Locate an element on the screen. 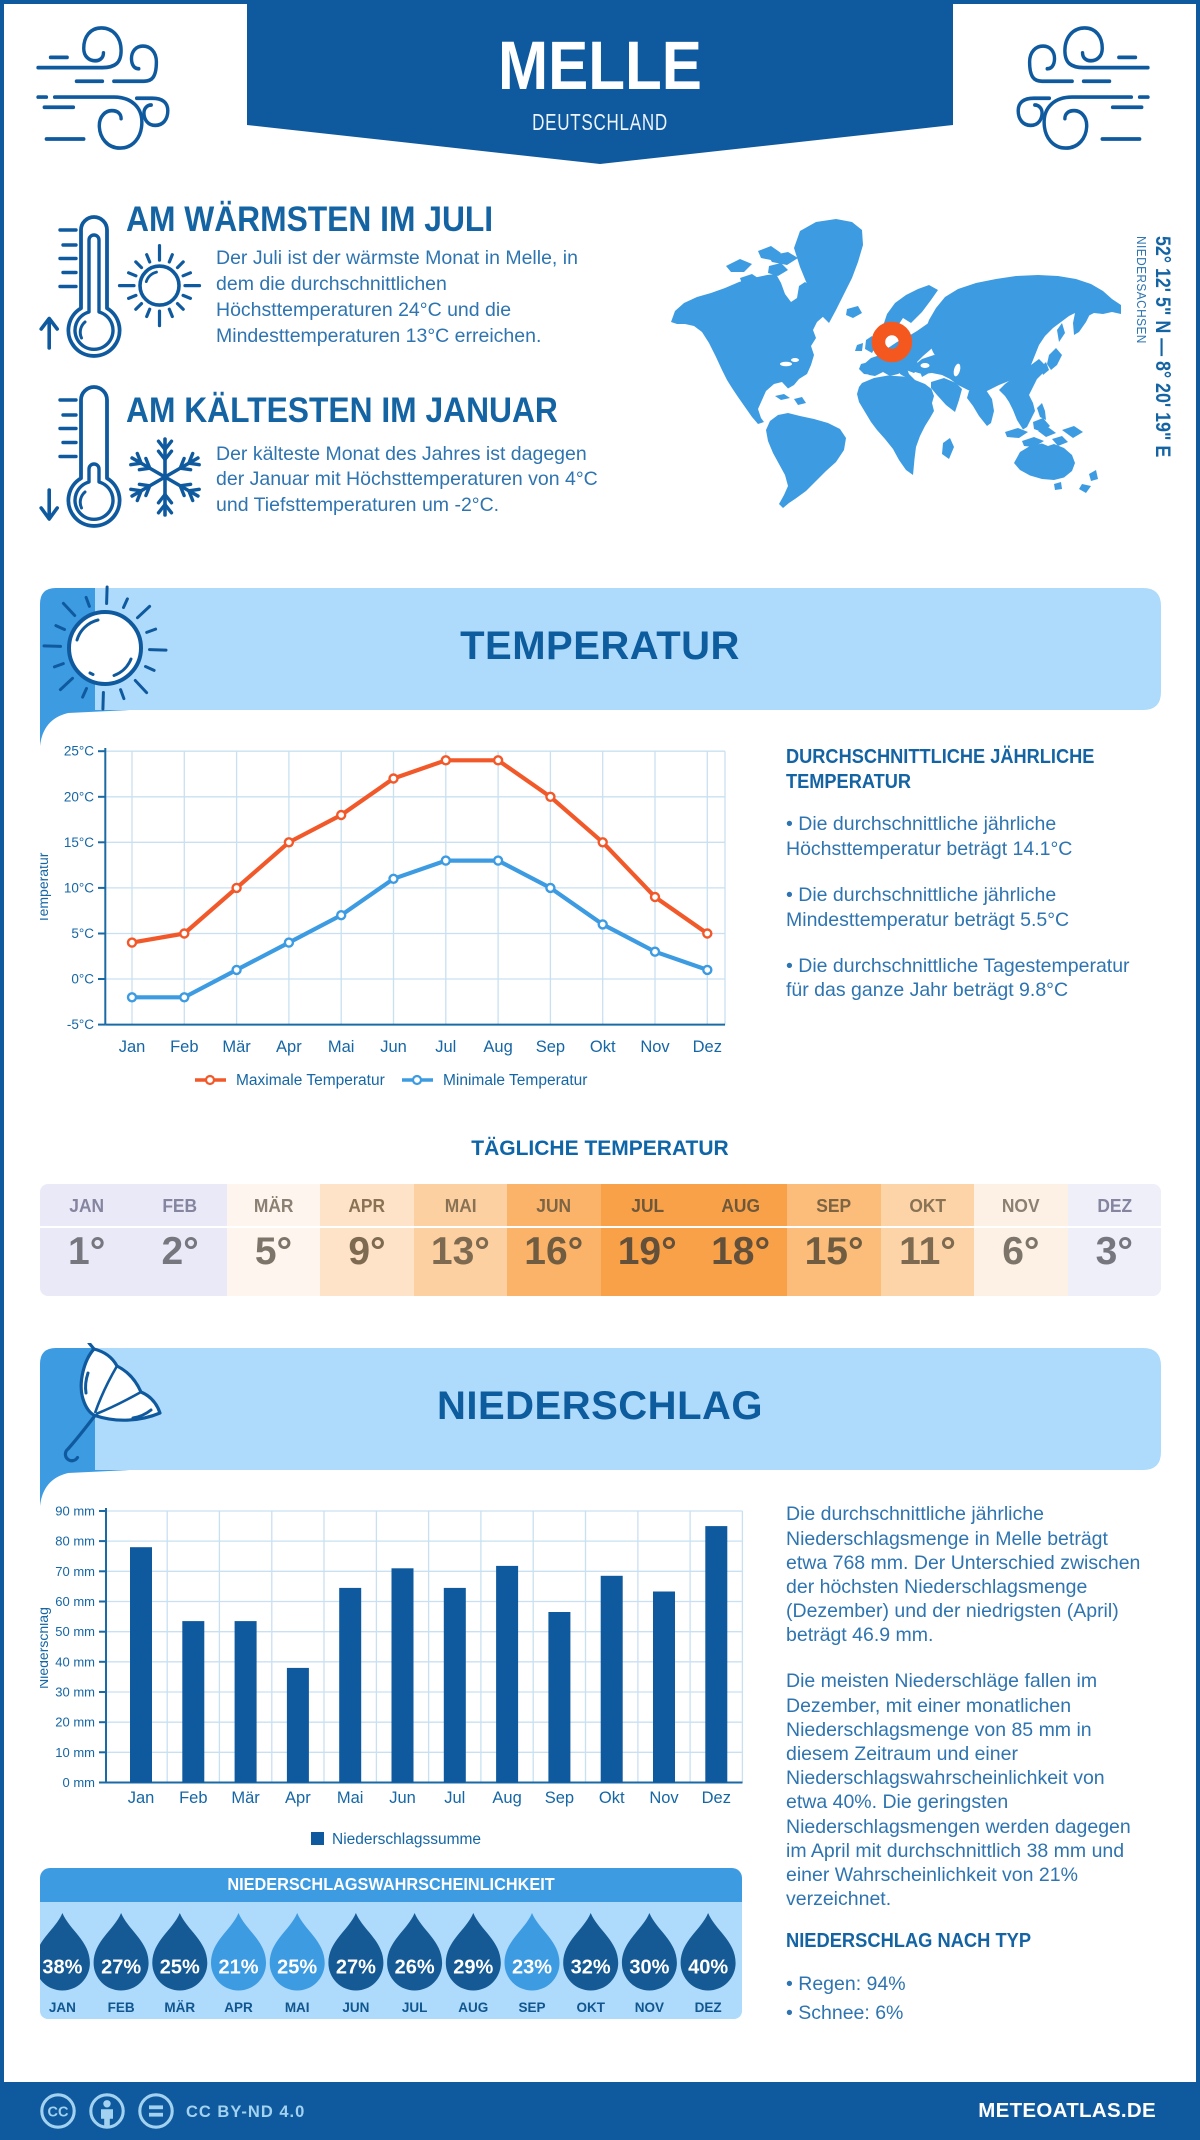 The image size is (1200, 2140). svg-text: 60 mm is located at coordinates (75, 1601).